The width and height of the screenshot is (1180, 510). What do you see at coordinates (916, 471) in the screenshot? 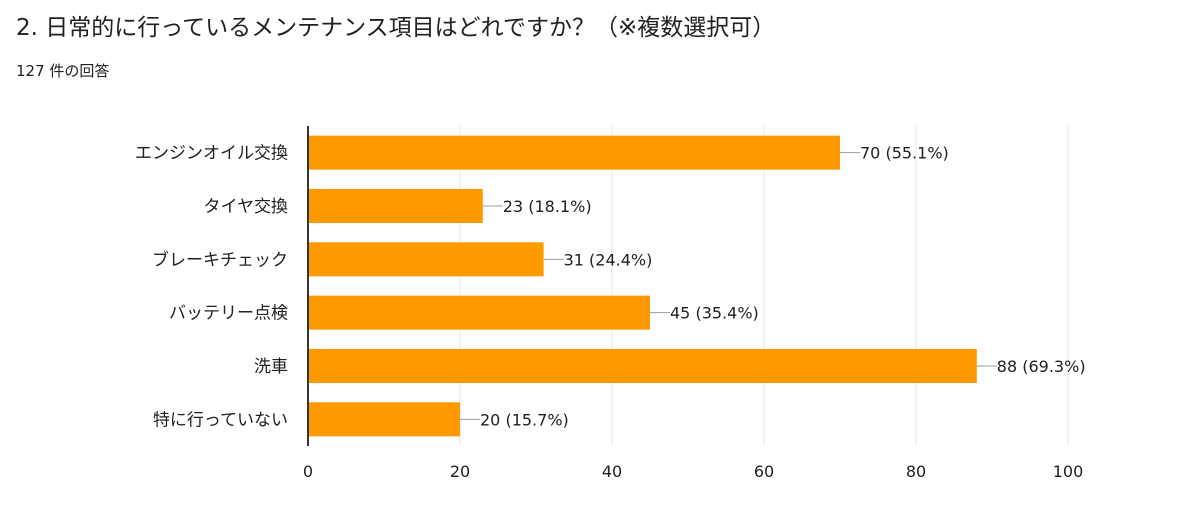
I see `x-tick-label: 80` at bounding box center [916, 471].